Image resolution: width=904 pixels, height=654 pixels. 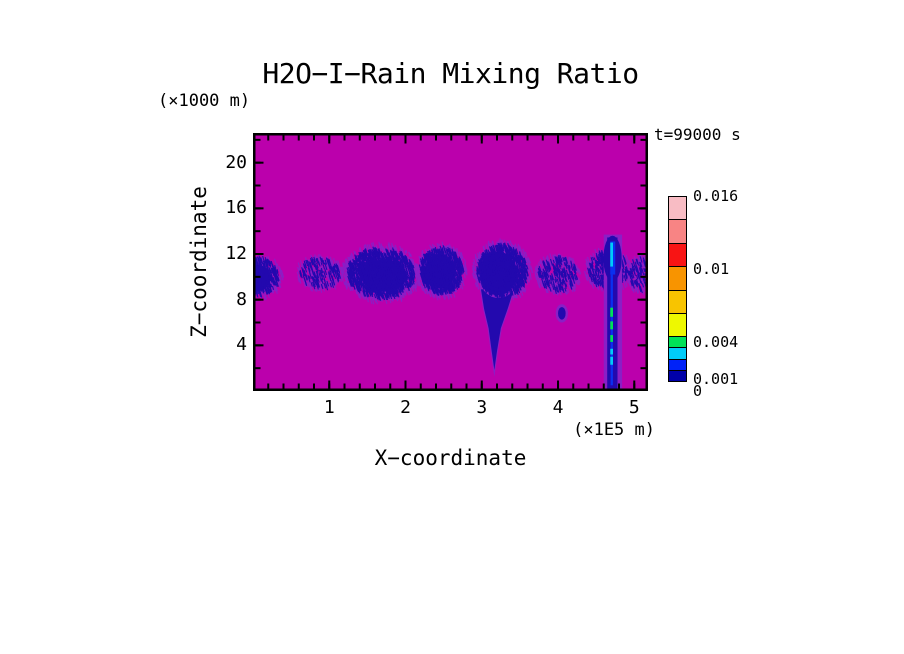 What do you see at coordinates (199, 262) in the screenshot?
I see `y-axis-label: Z−coordinate` at bounding box center [199, 262].